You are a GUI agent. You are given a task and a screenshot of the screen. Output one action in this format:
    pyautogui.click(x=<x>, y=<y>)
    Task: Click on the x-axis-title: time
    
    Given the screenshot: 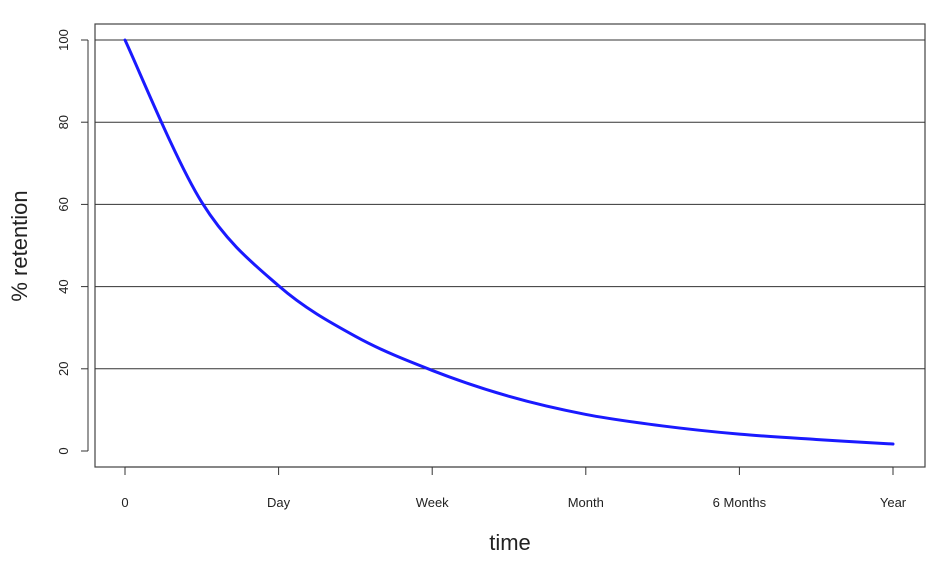 What is the action you would take?
    pyautogui.click(x=510, y=542)
    